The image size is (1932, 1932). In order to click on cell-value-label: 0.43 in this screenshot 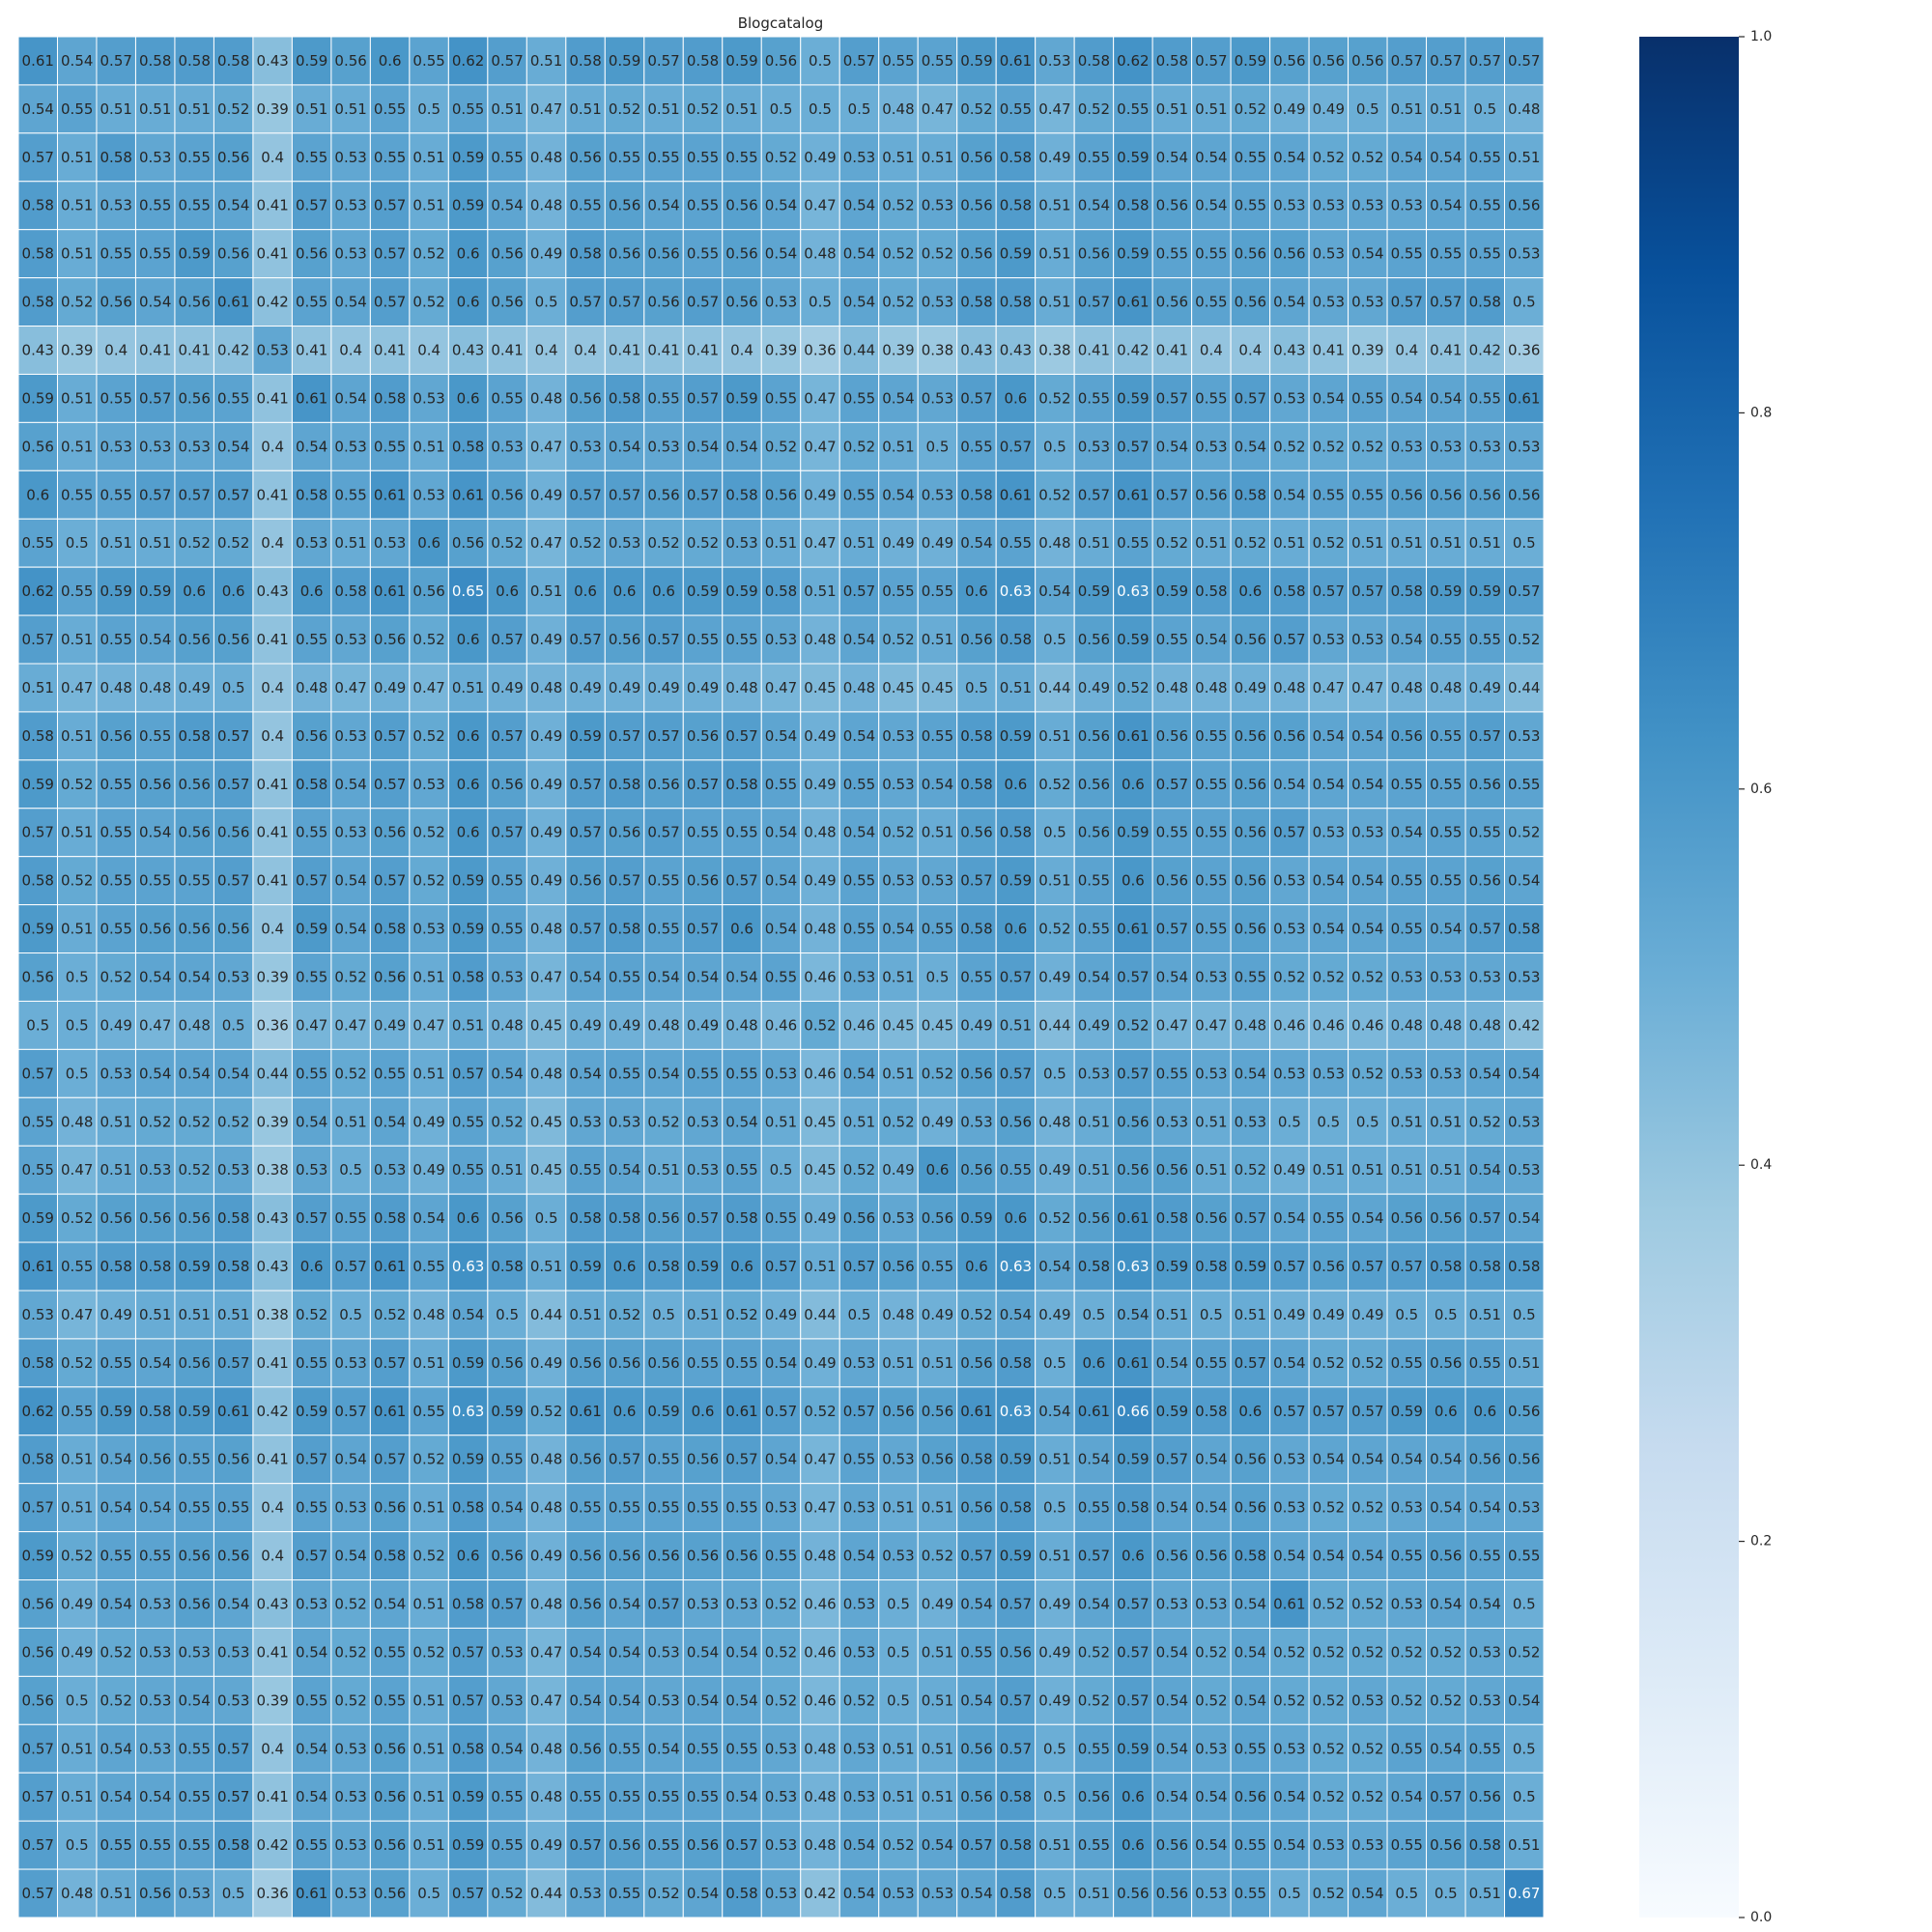, I will do `click(1016, 350)`.